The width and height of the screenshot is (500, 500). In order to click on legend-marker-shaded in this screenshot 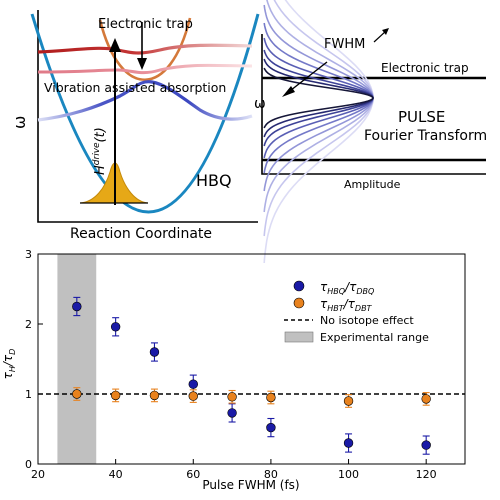, I will do `click(299, 337)`.